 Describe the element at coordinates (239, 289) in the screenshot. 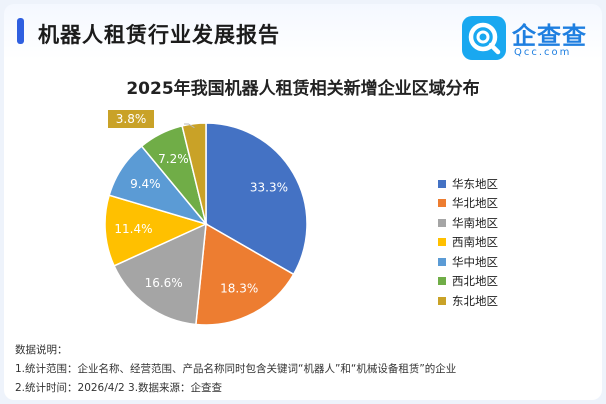

I see `pie-data-label-2: 18.3%` at that location.